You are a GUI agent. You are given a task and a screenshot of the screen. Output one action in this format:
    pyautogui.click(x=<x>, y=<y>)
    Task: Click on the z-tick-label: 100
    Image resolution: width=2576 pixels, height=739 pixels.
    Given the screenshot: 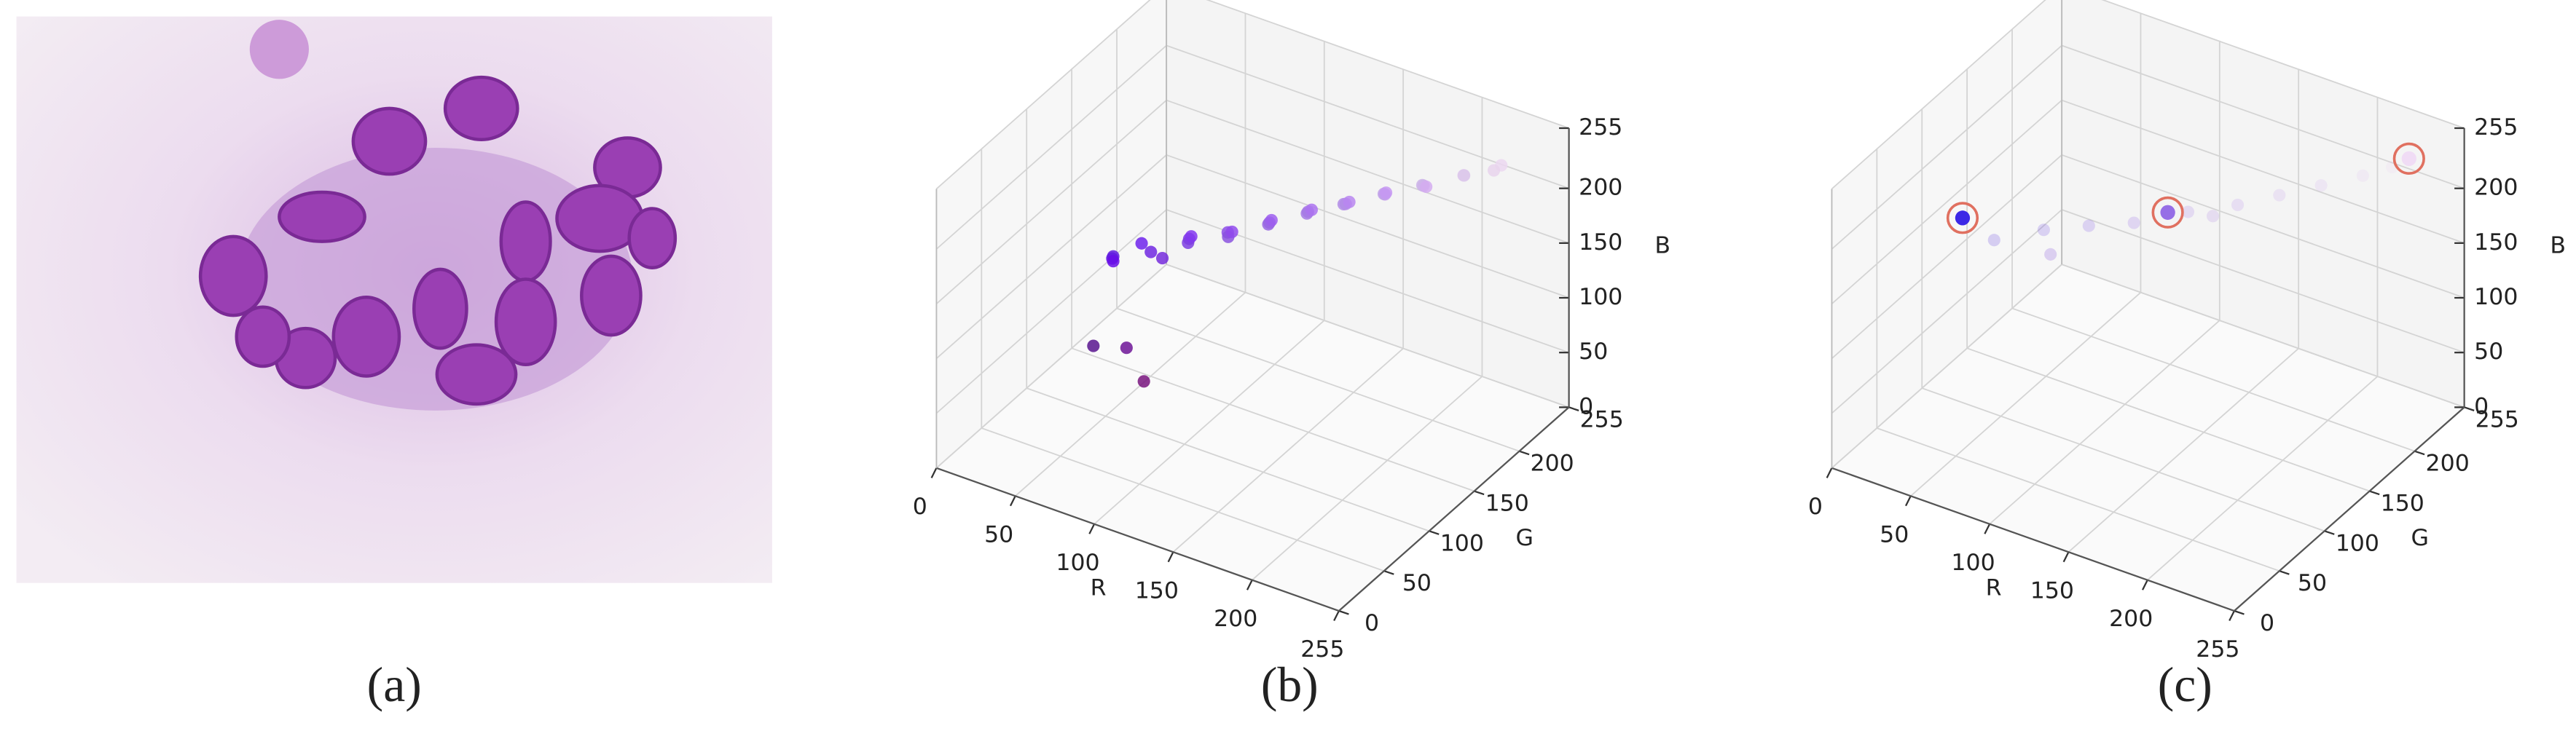 What is the action you would take?
    pyautogui.click(x=1600, y=297)
    